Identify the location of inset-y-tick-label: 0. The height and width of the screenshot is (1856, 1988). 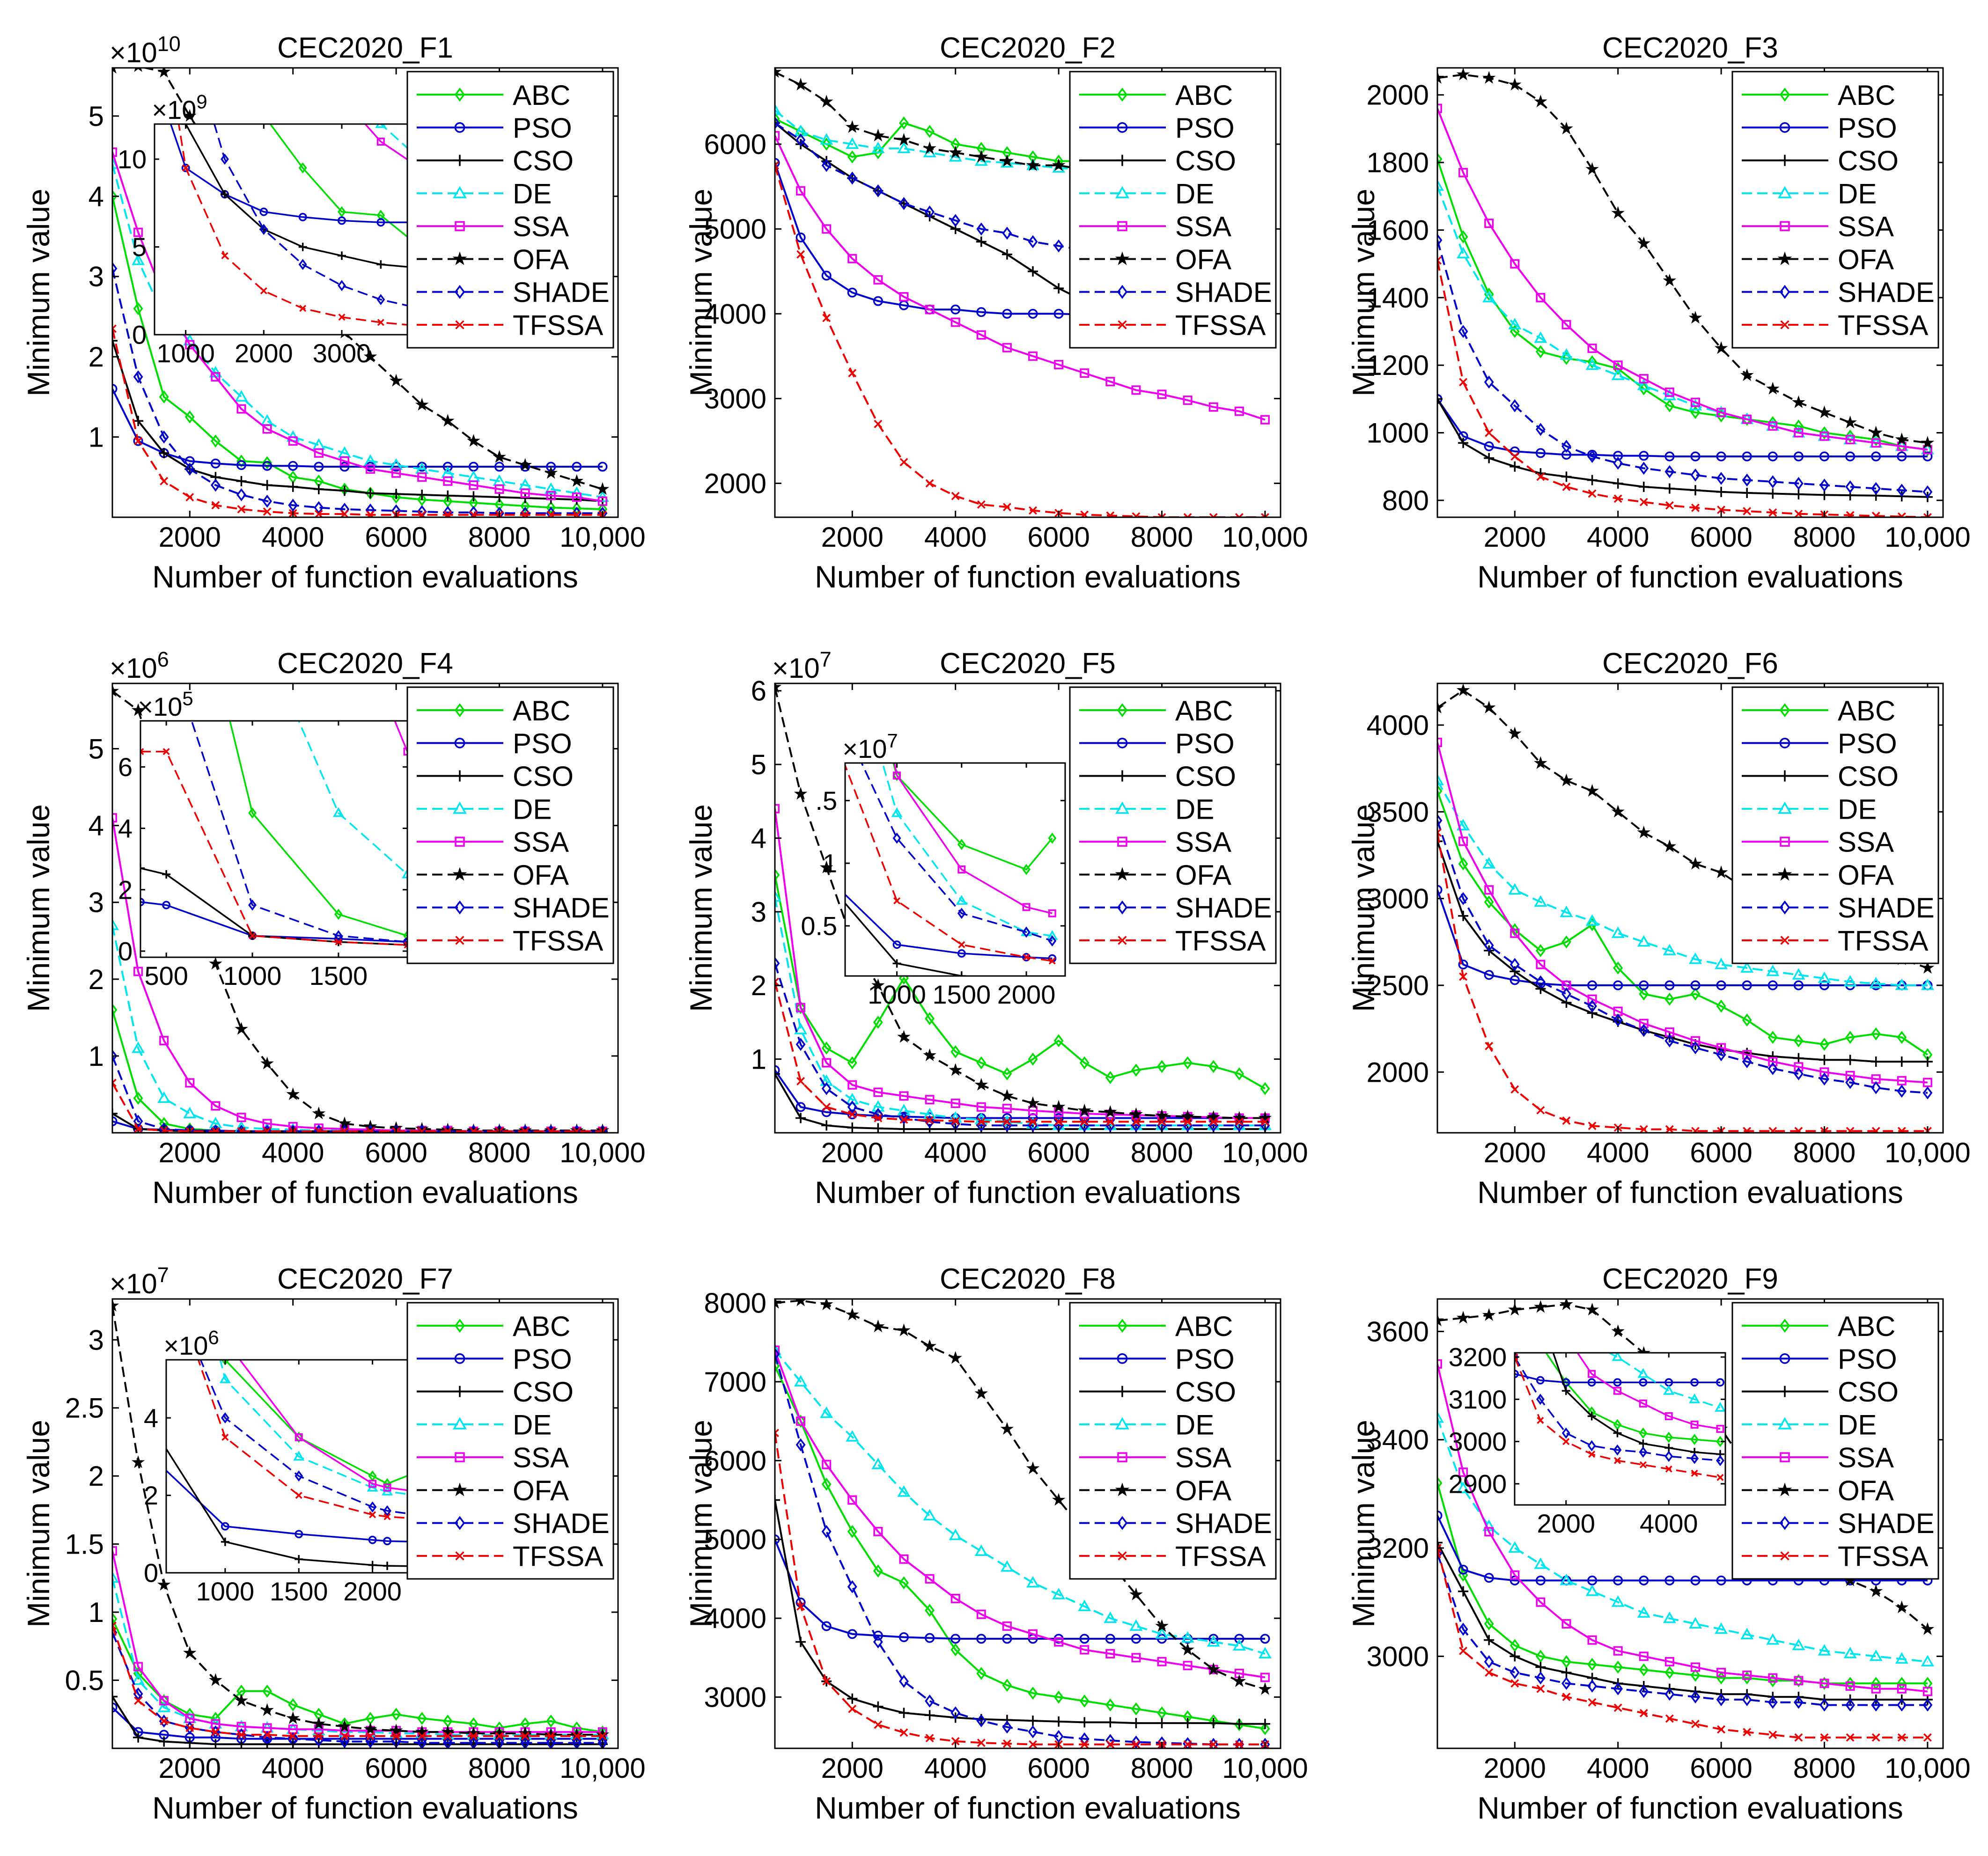
(151, 1573).